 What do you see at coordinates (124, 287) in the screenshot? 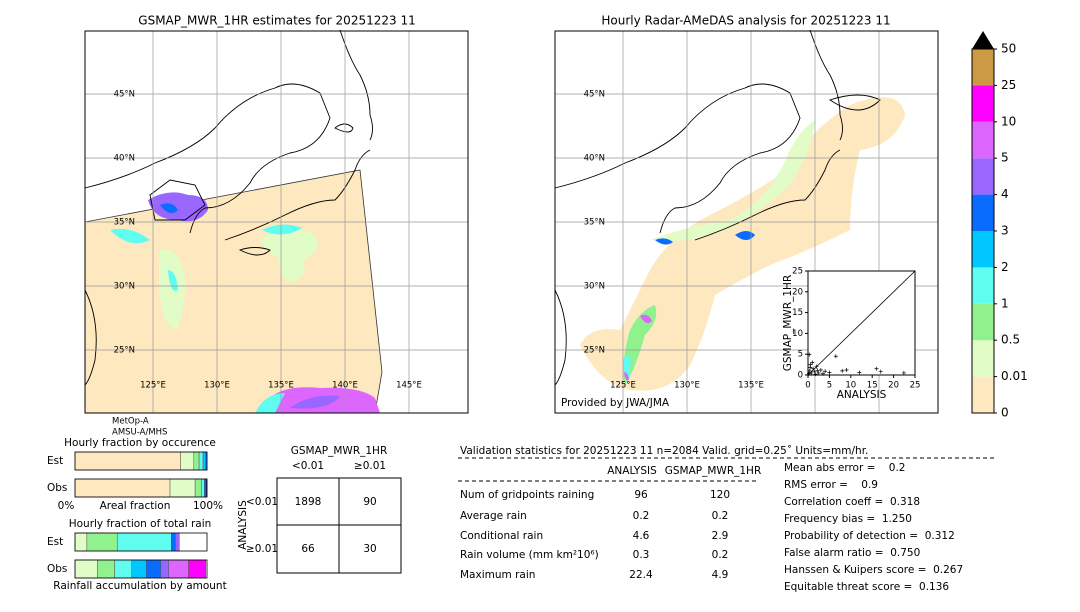
I see `lat-label: 30°N` at bounding box center [124, 287].